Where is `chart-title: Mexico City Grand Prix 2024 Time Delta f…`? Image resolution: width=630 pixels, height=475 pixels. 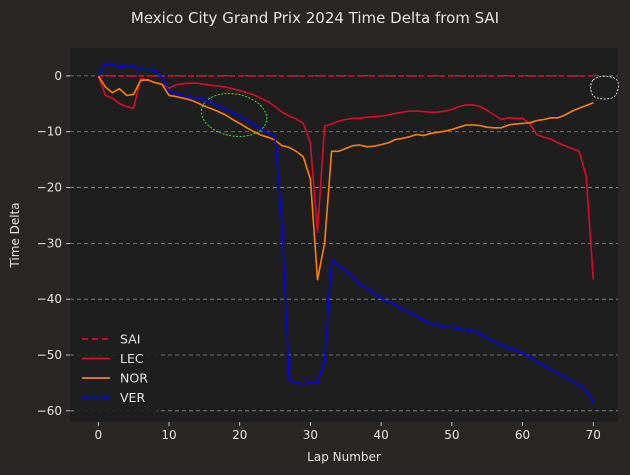 chart-title: Mexico City Grand Prix 2024 Time Delta f… is located at coordinates (315, 18).